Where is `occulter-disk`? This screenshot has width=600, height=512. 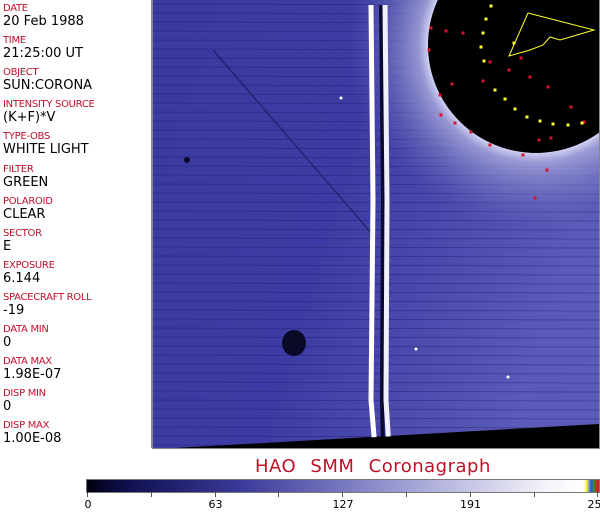
occulter-disk is located at coordinates (513, 76).